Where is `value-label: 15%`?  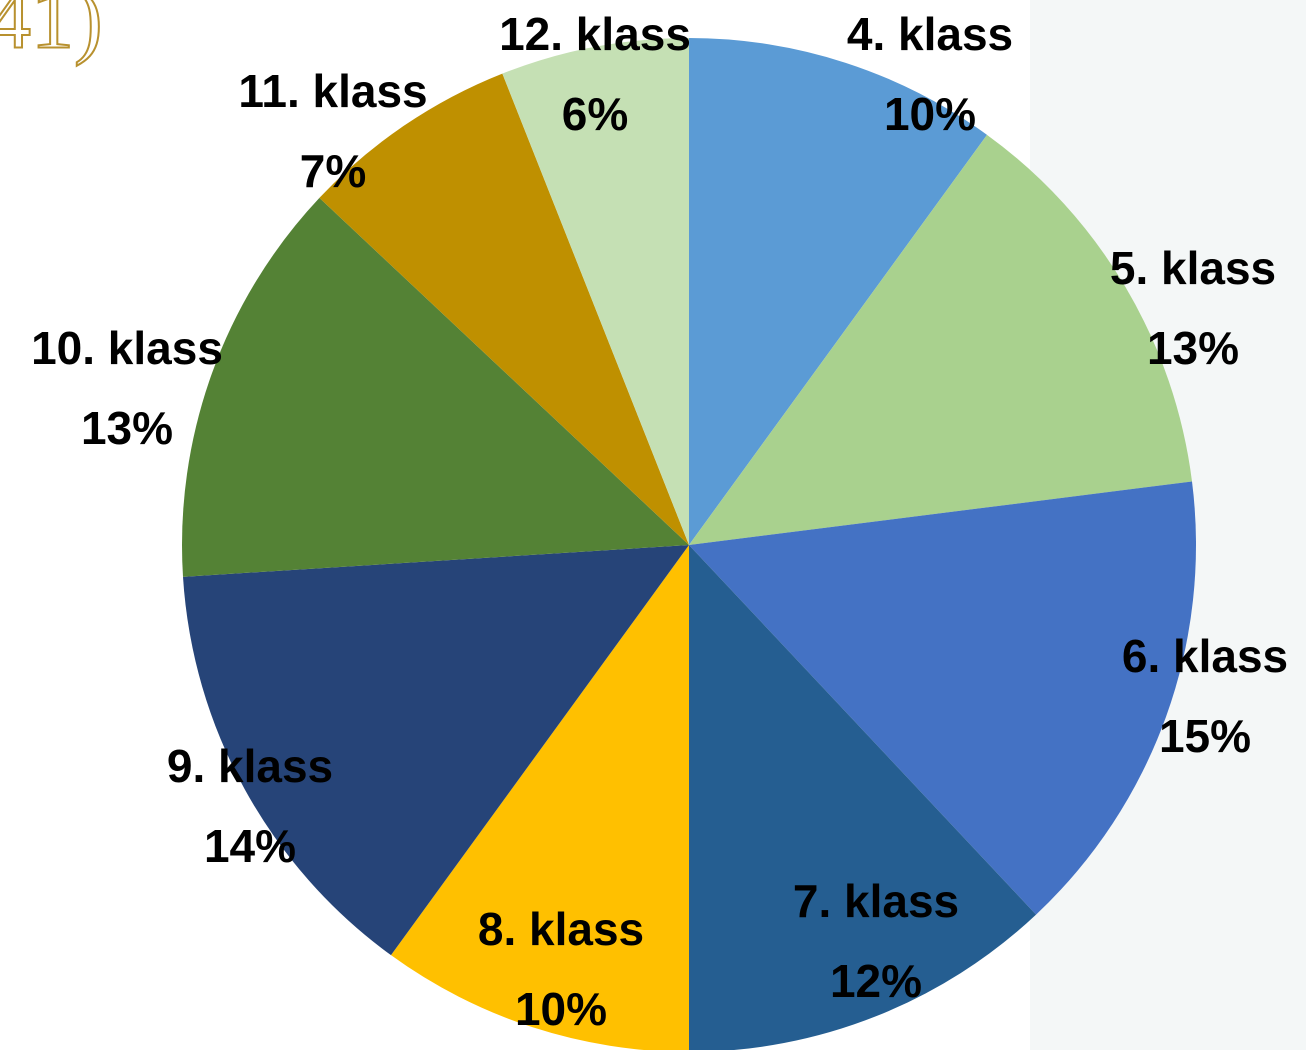
value-label: 15% is located at coordinates (1205, 736).